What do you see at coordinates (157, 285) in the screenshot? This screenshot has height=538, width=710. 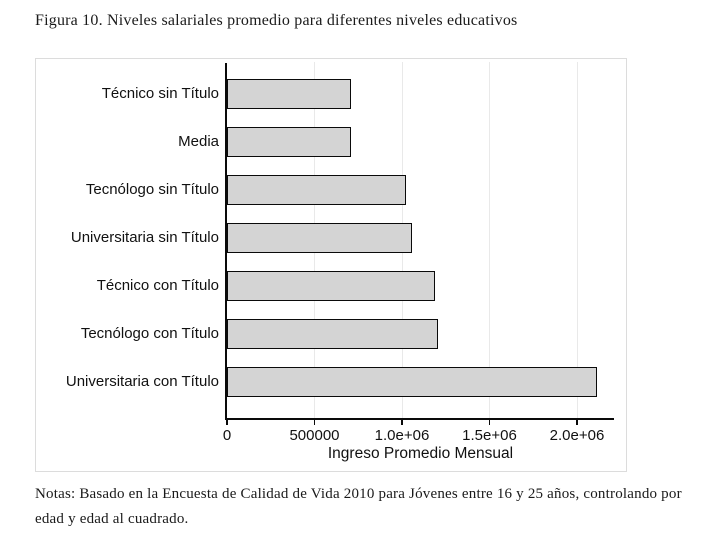 I see `category-label: Técnico con Título` at bounding box center [157, 285].